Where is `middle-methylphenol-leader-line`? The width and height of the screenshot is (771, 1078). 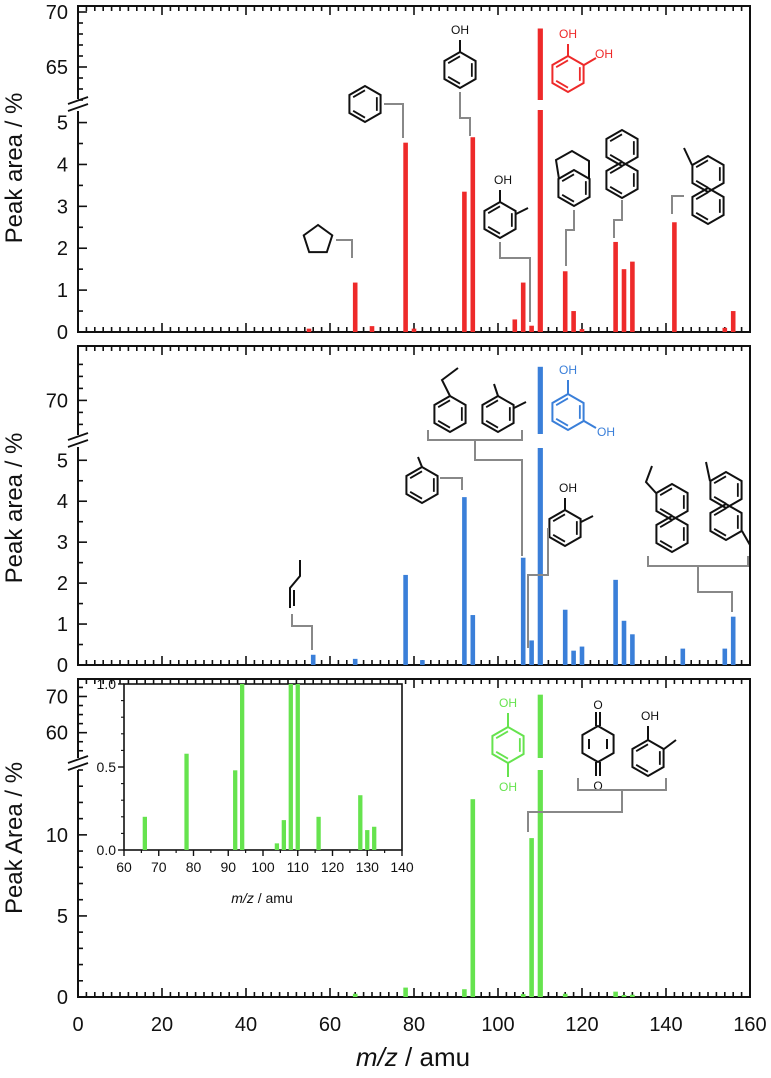 middle-methylphenol-leader-line is located at coordinates (538, 588).